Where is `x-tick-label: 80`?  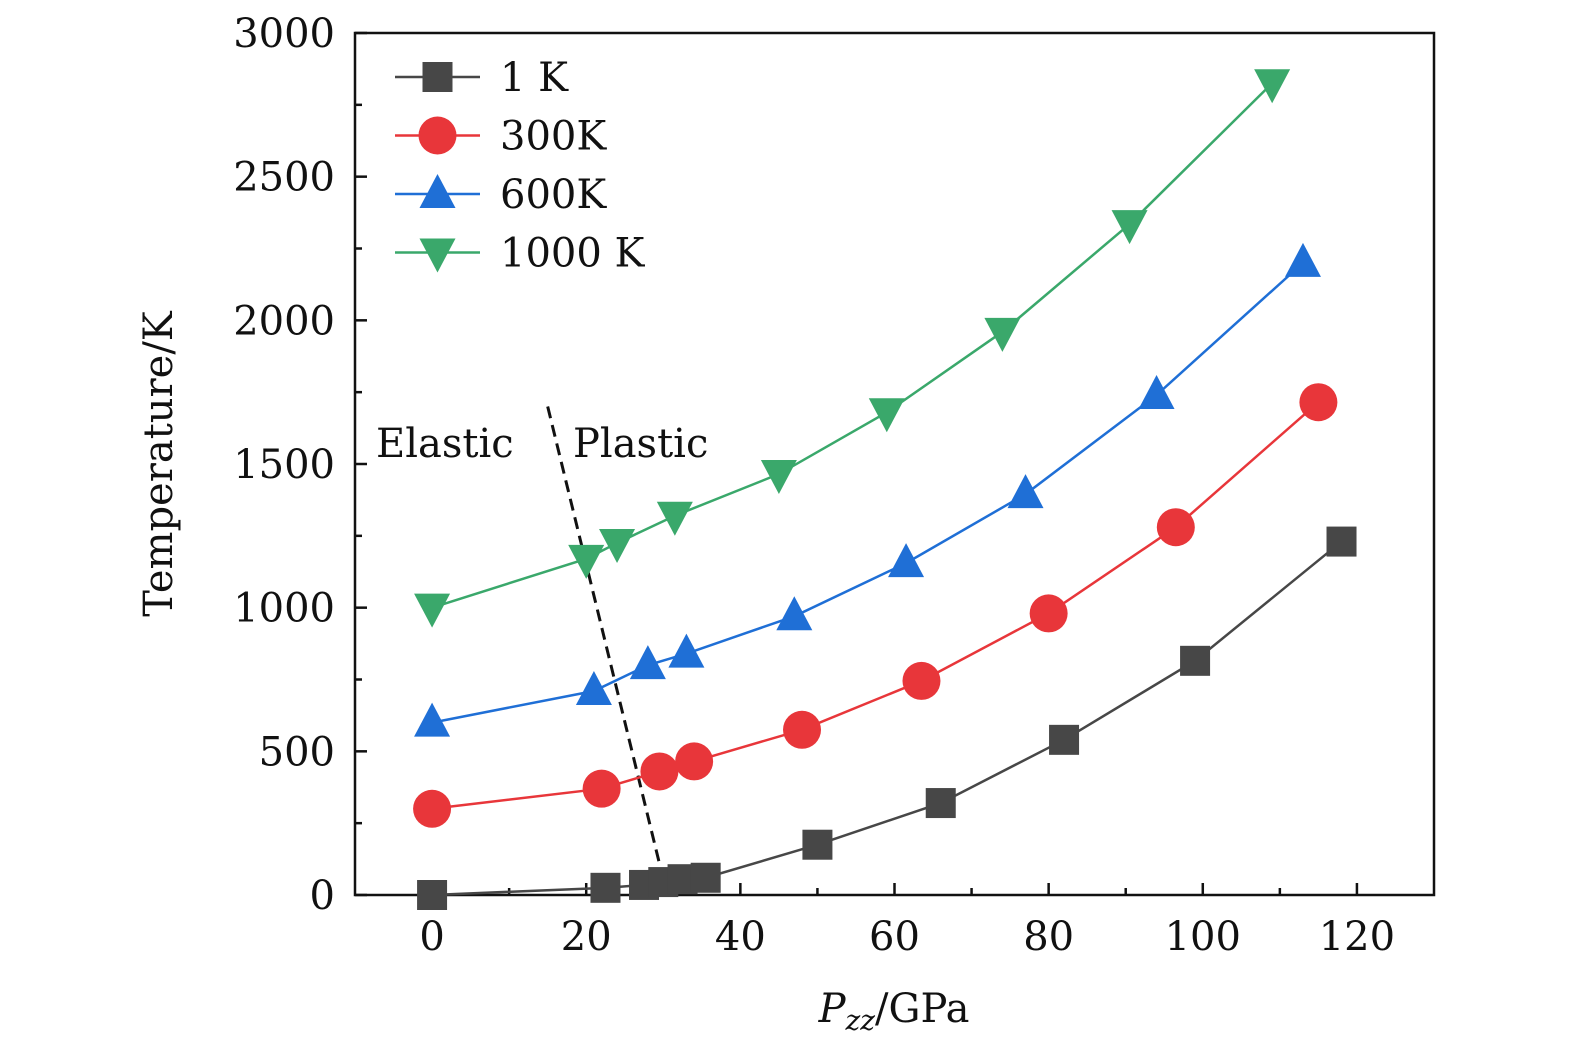
x-tick-label: 80 is located at coordinates (1048, 937).